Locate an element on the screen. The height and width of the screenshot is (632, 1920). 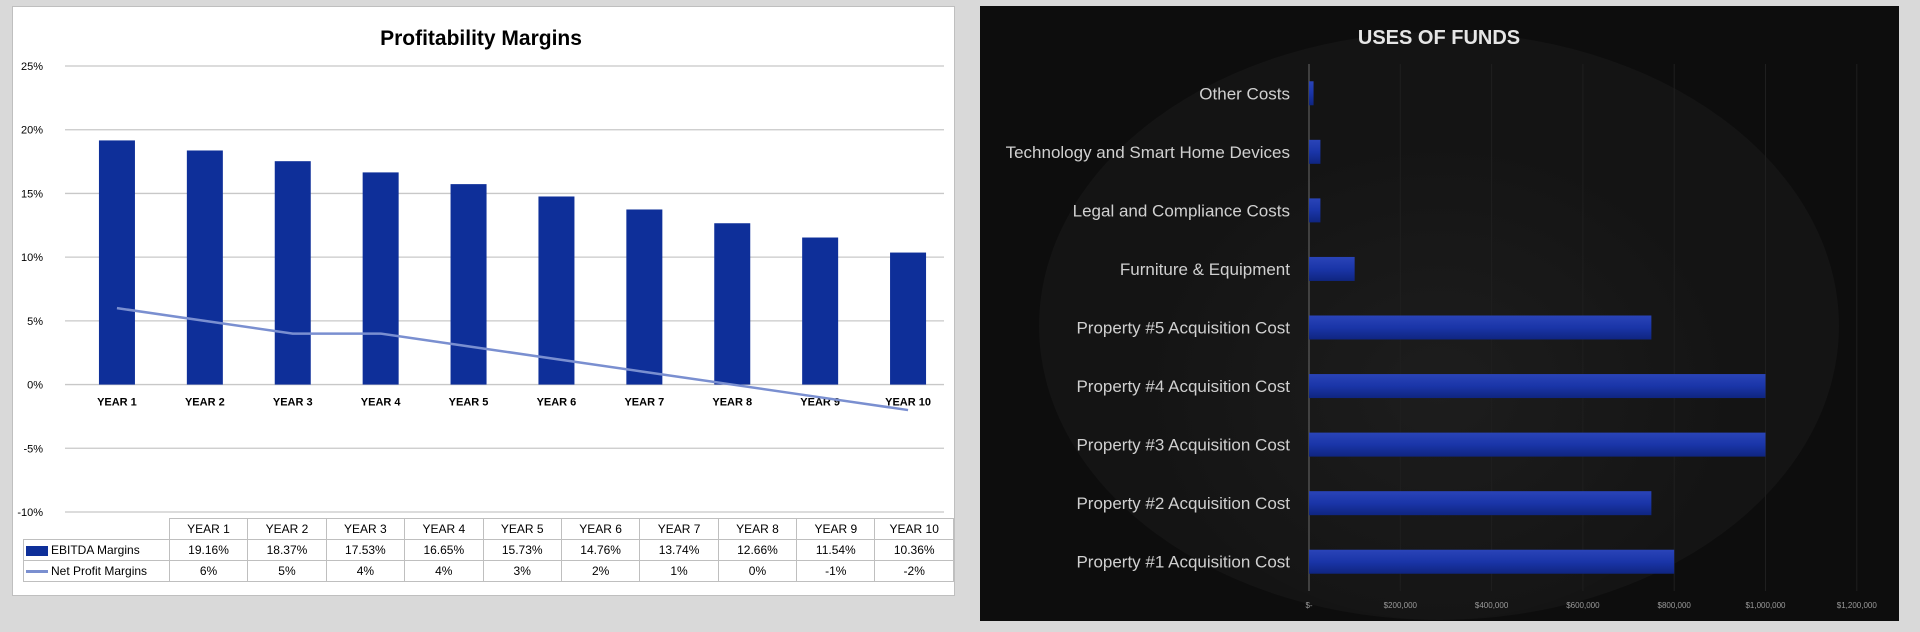
table-cell: -1% is located at coordinates (836, 571).